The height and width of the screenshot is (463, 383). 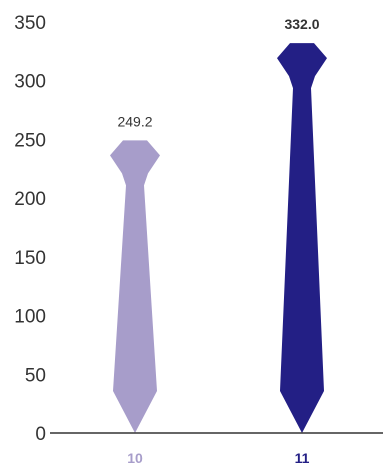 I want to click on y-tick-label: 0, so click(x=40, y=434).